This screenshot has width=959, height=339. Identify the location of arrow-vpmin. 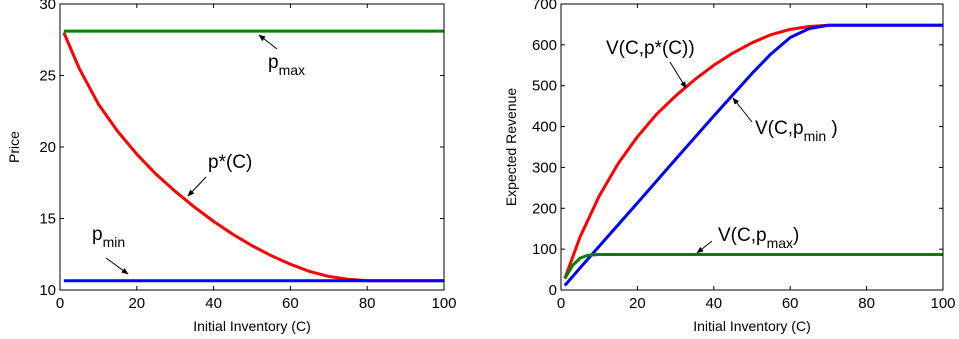
(742, 110).